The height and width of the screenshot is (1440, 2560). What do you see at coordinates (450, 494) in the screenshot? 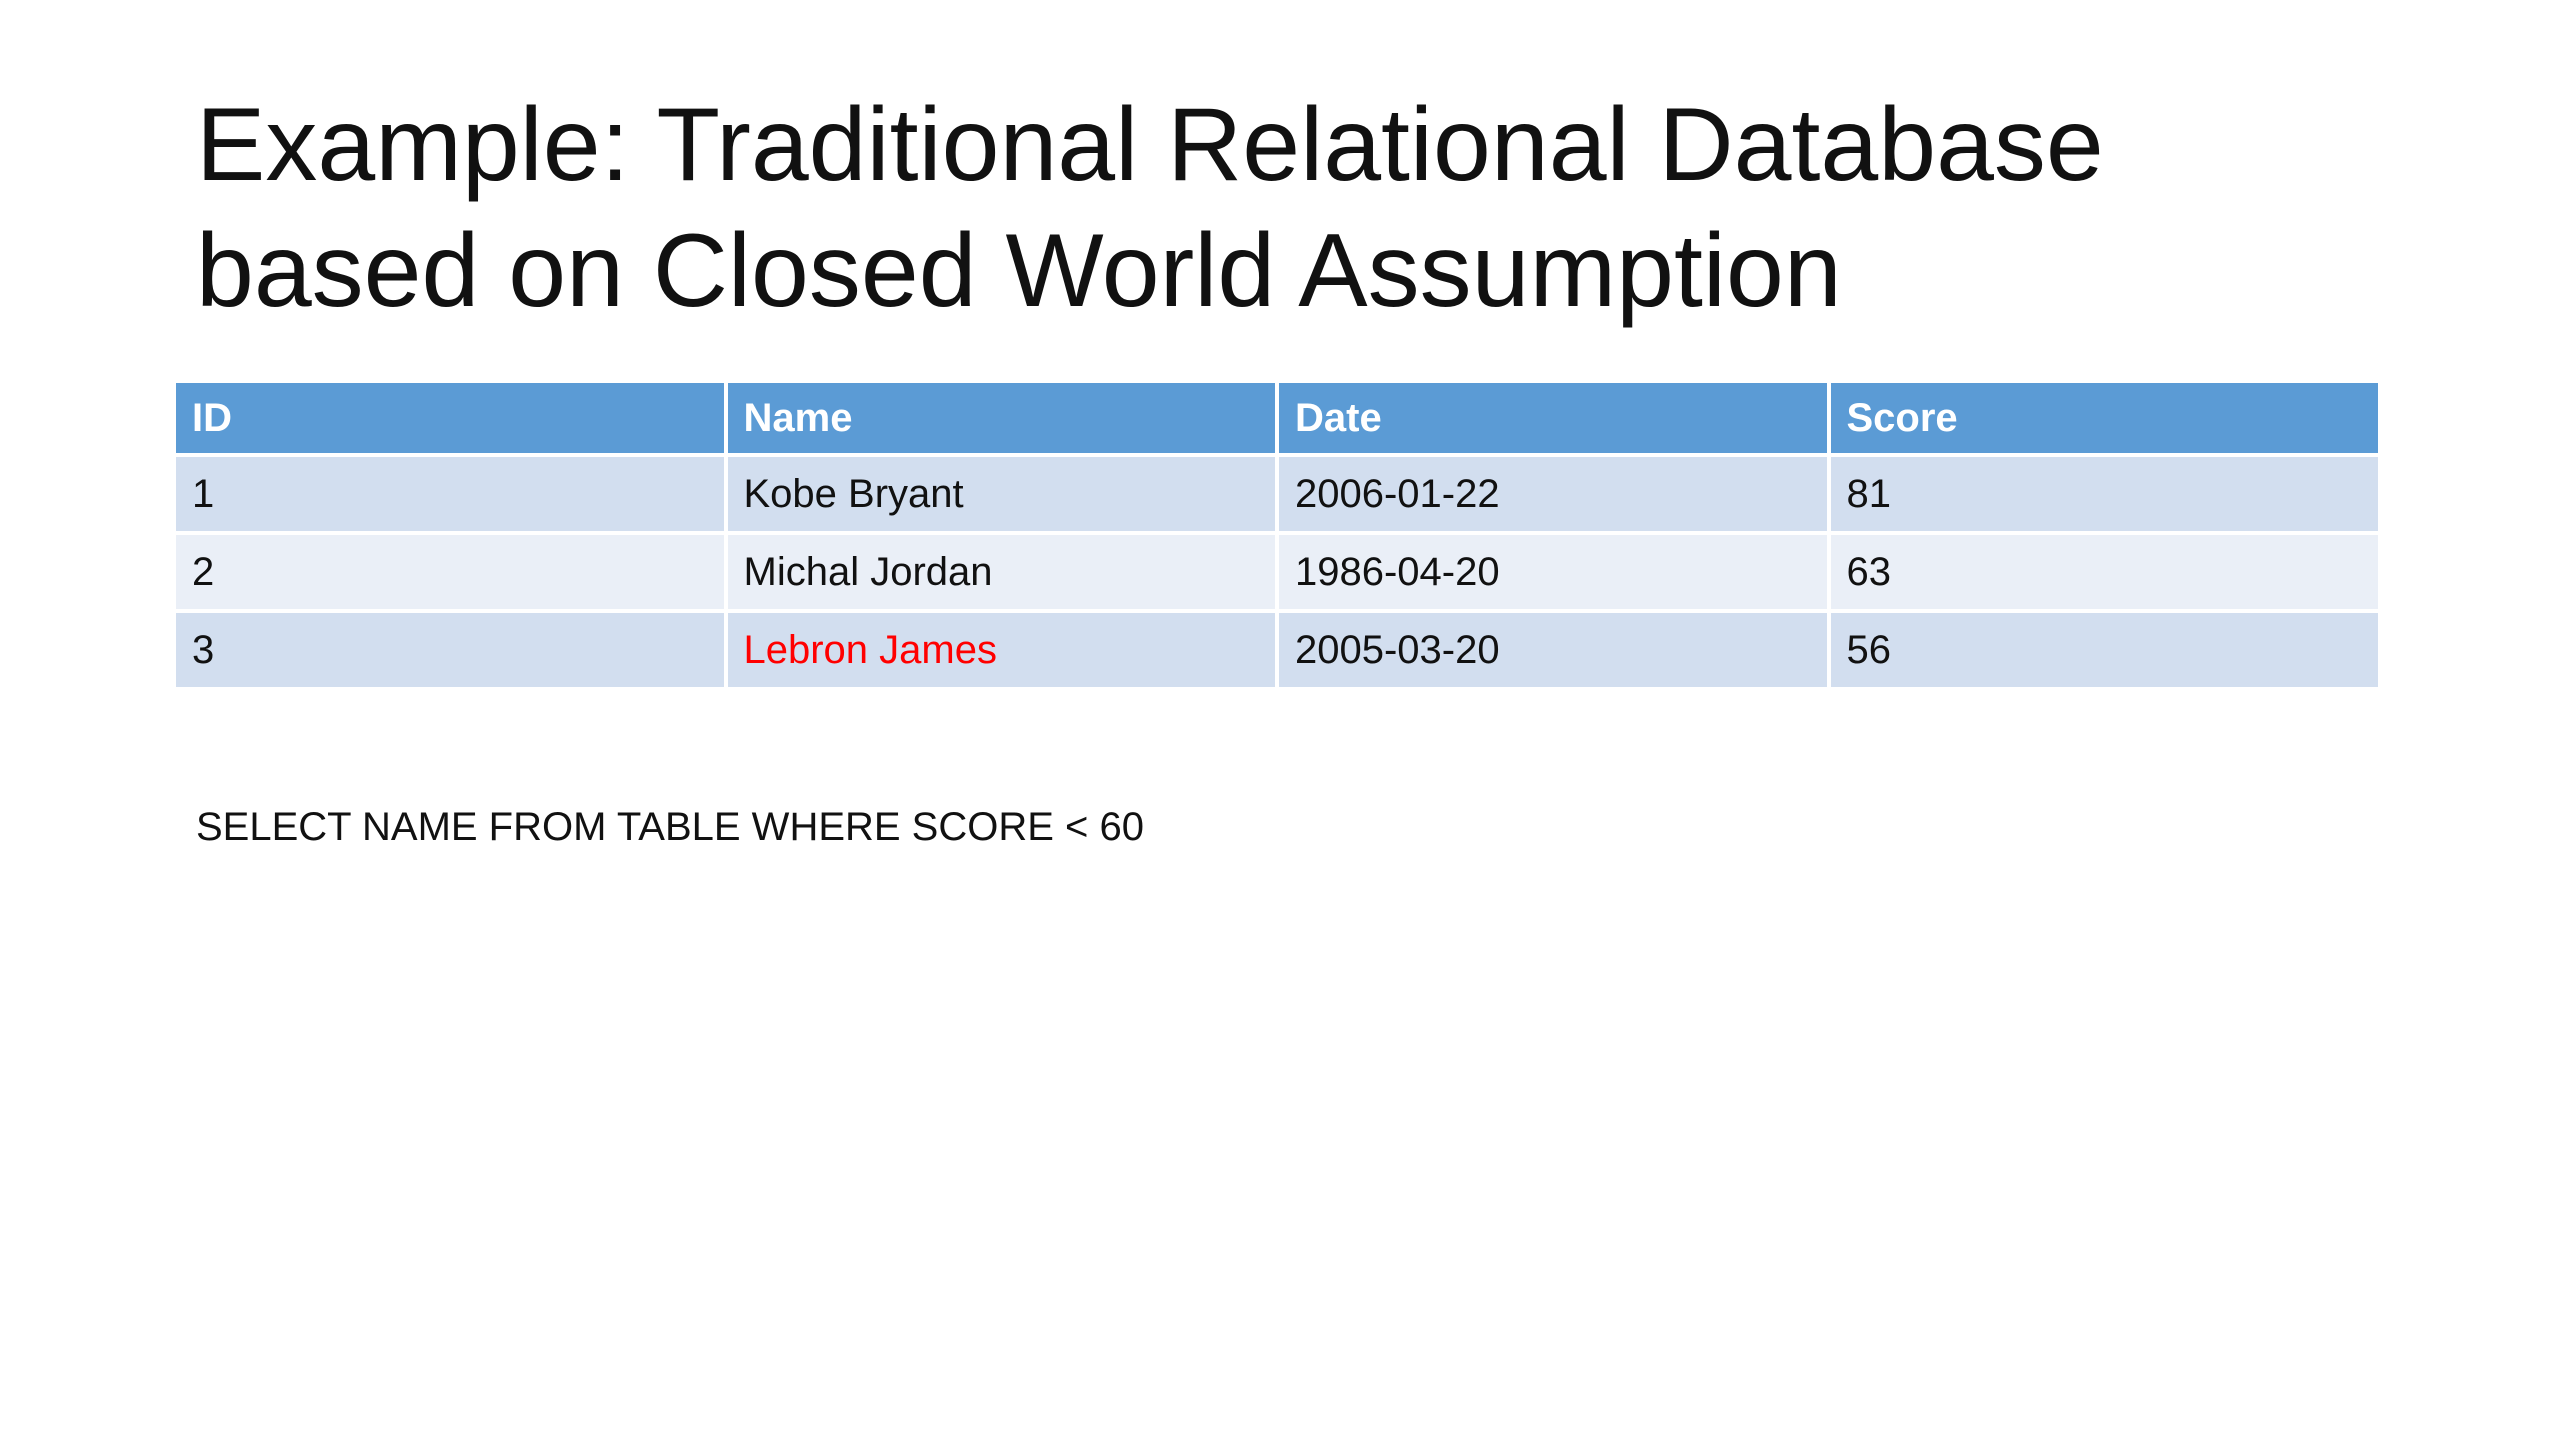
I see `table-cell: 1` at bounding box center [450, 494].